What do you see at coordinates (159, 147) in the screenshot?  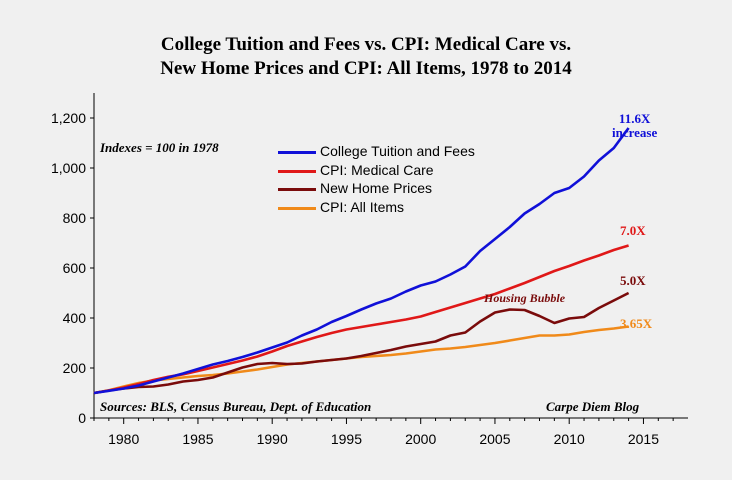 I see `index-note: Indexes = 100 in 1978` at bounding box center [159, 147].